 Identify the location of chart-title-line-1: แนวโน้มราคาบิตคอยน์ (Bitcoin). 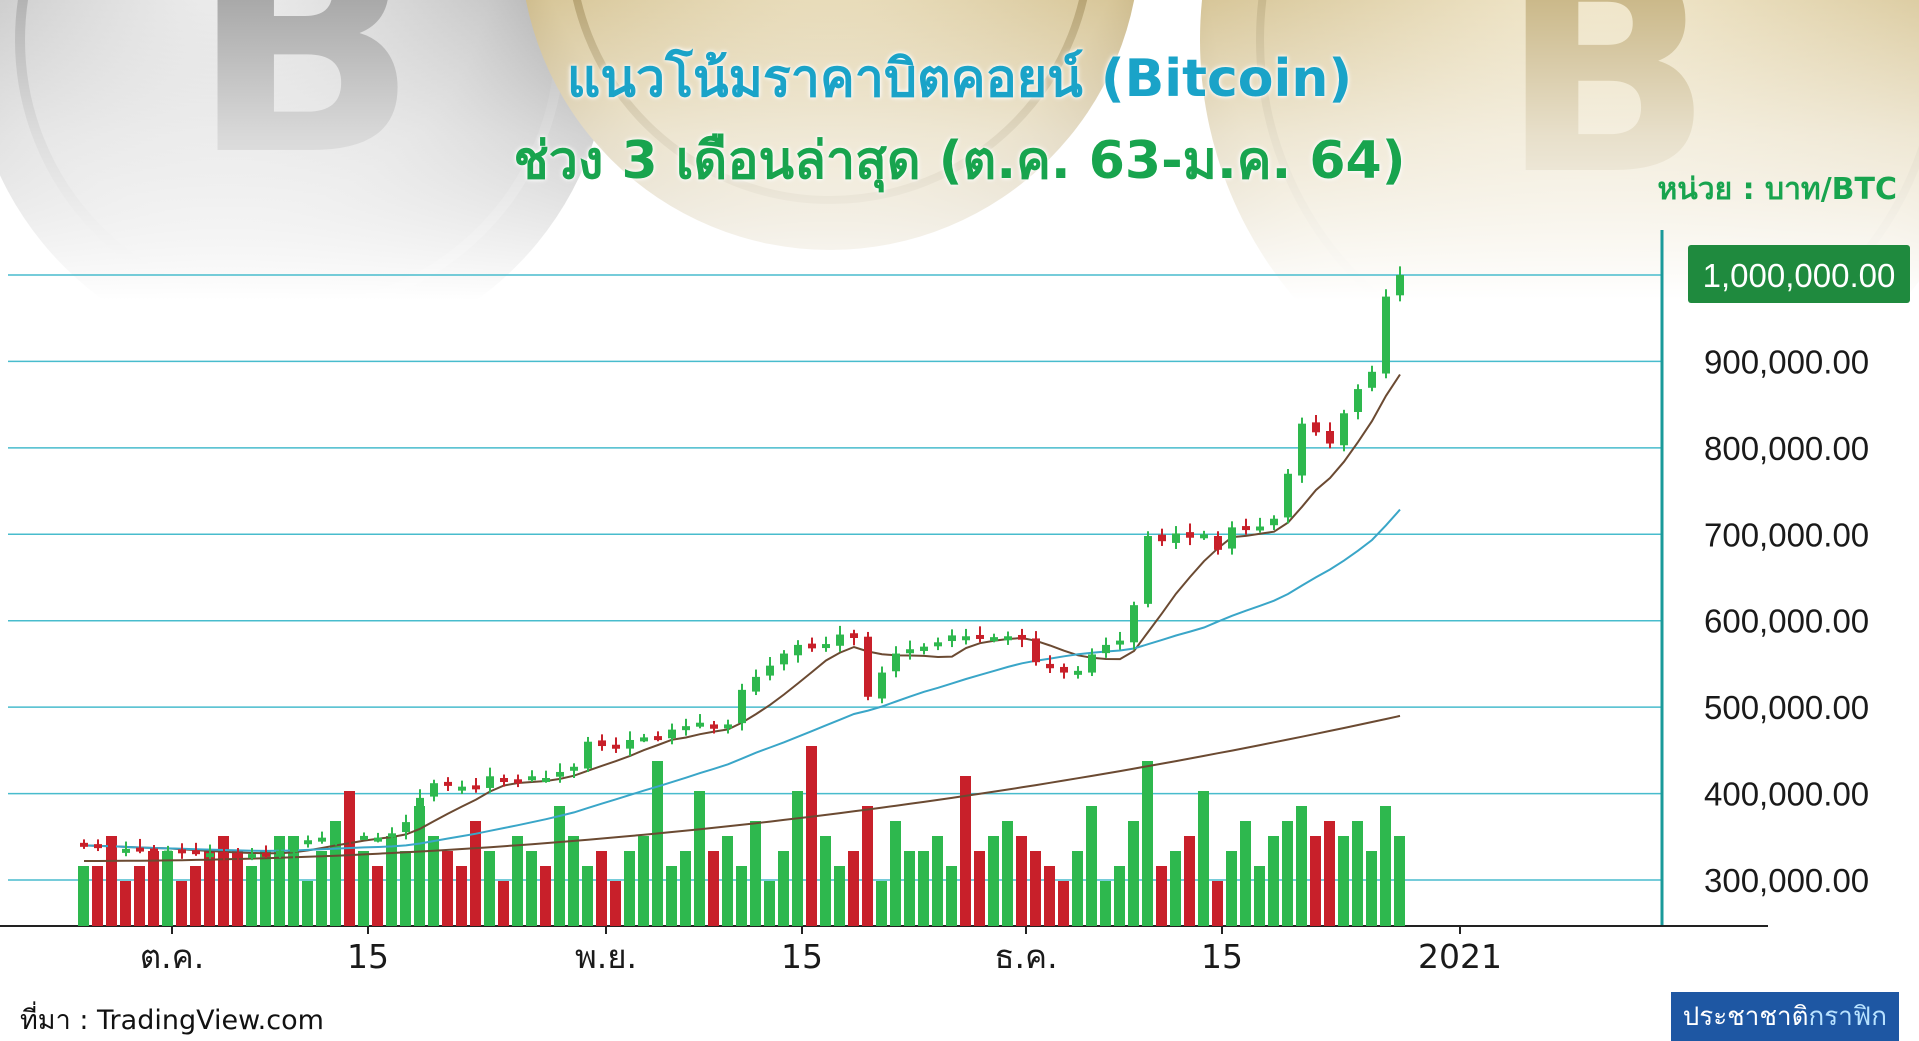
(959, 79).